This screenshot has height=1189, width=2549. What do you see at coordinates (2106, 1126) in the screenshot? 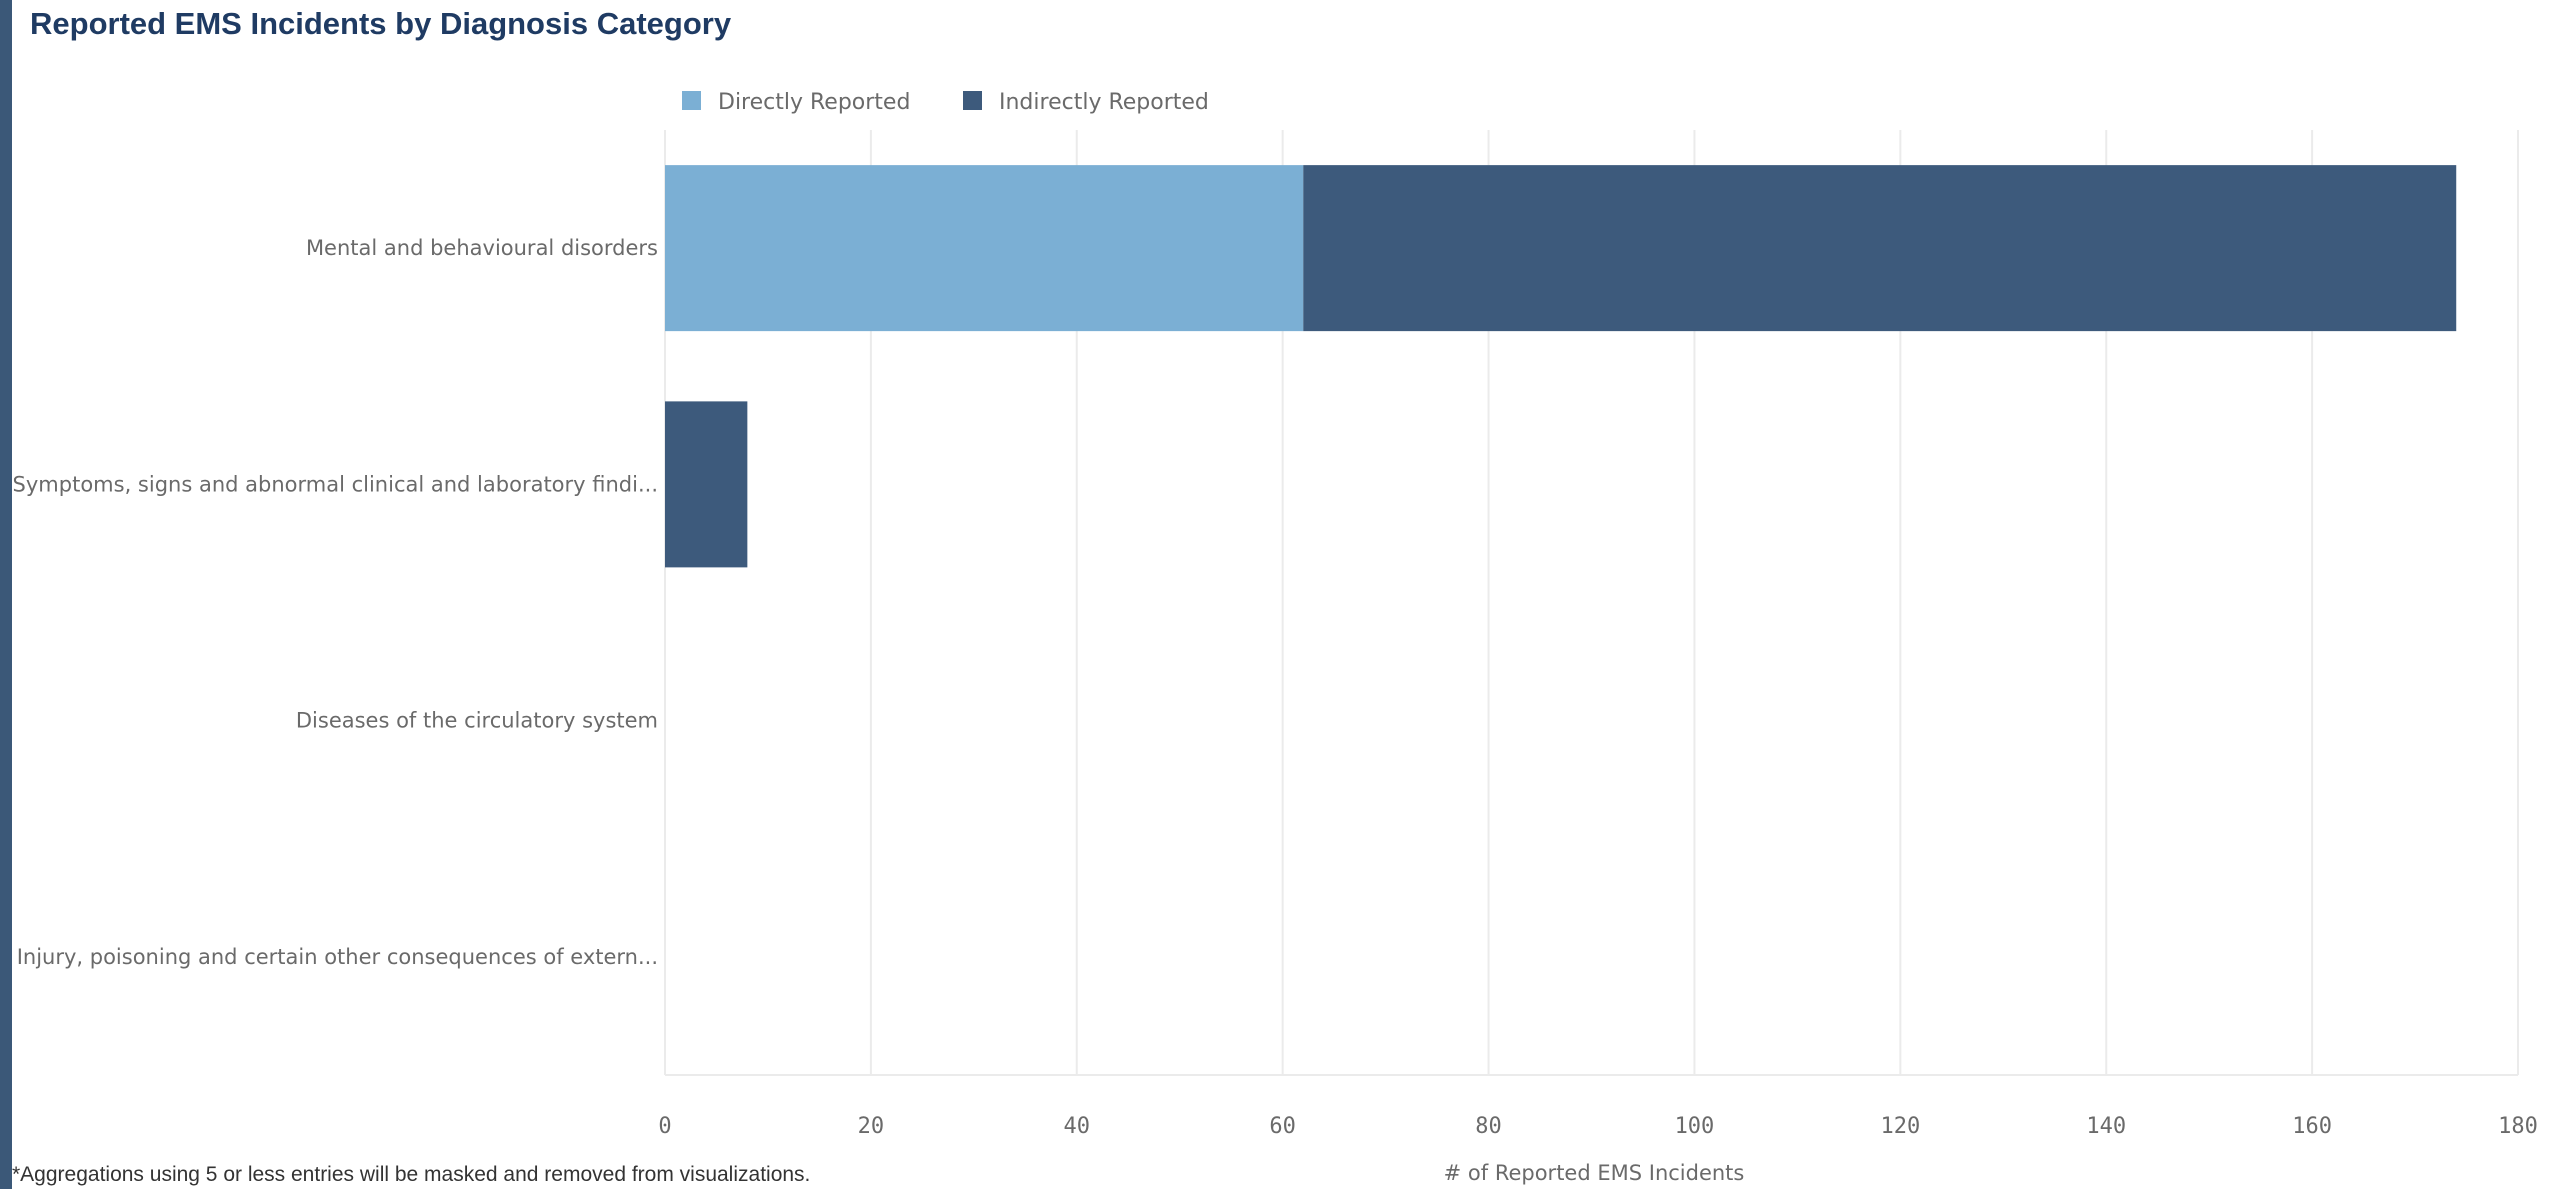
I see `x-tick-7: 140` at bounding box center [2106, 1126].